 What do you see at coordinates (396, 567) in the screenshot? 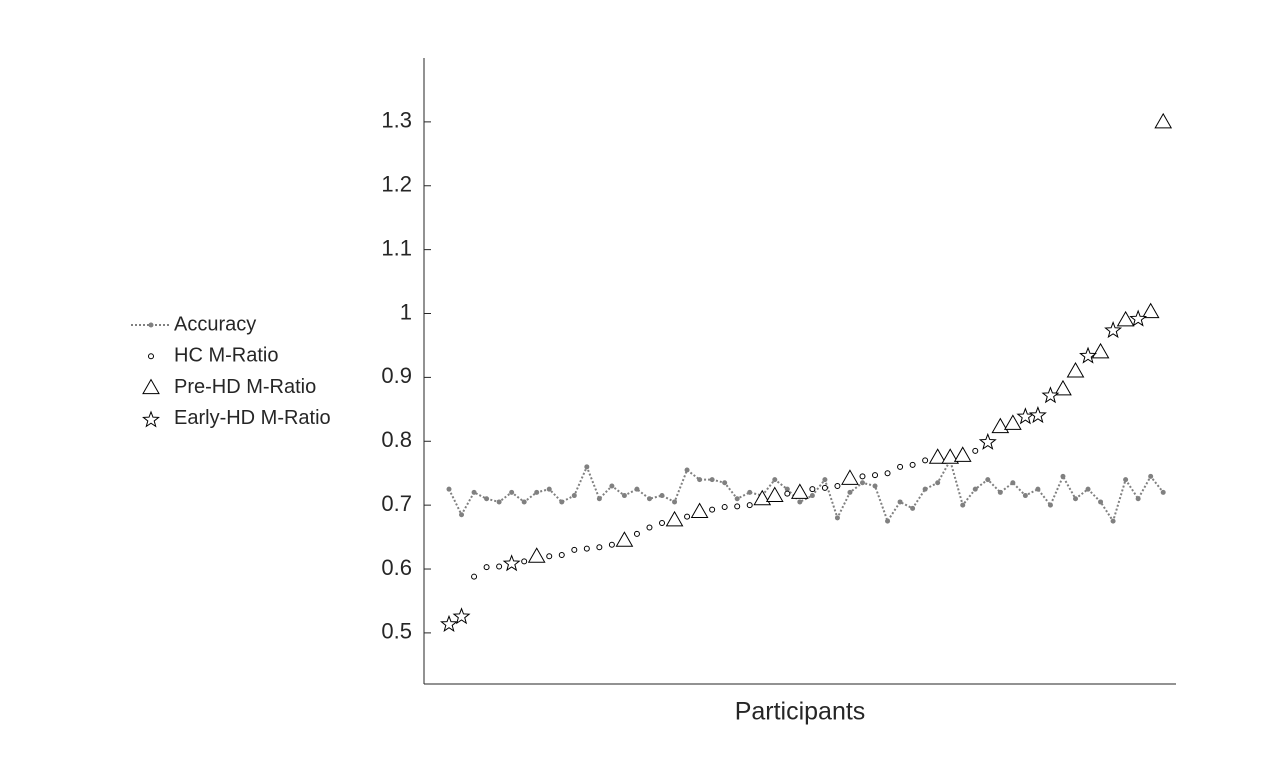
I see `y-tick-label: 0.6` at bounding box center [396, 567].